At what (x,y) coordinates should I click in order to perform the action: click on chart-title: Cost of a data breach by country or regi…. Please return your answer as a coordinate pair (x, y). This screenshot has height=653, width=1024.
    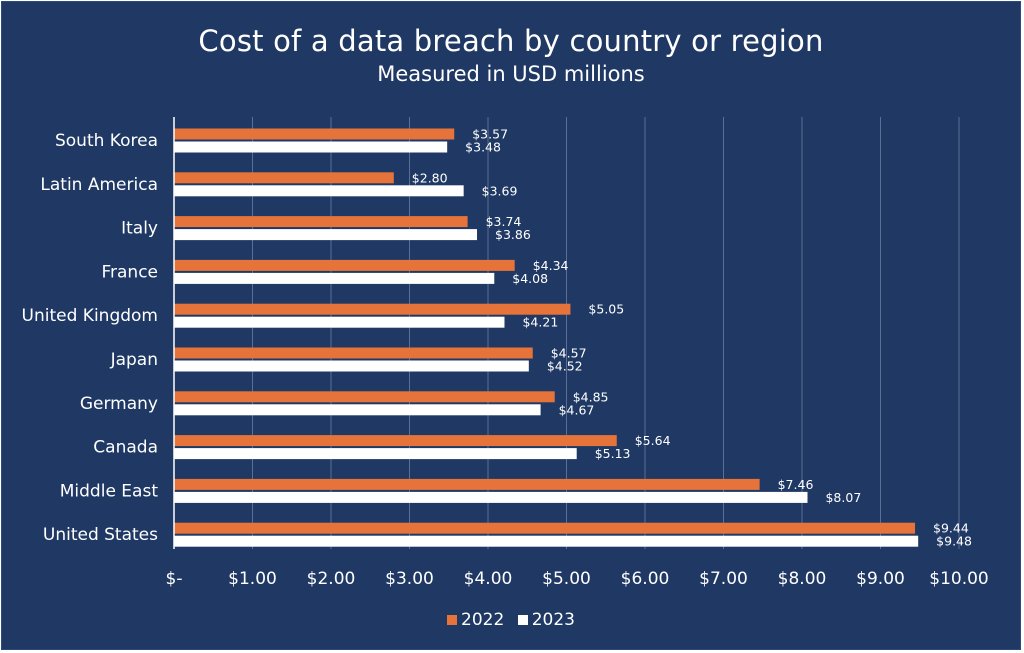
    Looking at the image, I should click on (511, 41).